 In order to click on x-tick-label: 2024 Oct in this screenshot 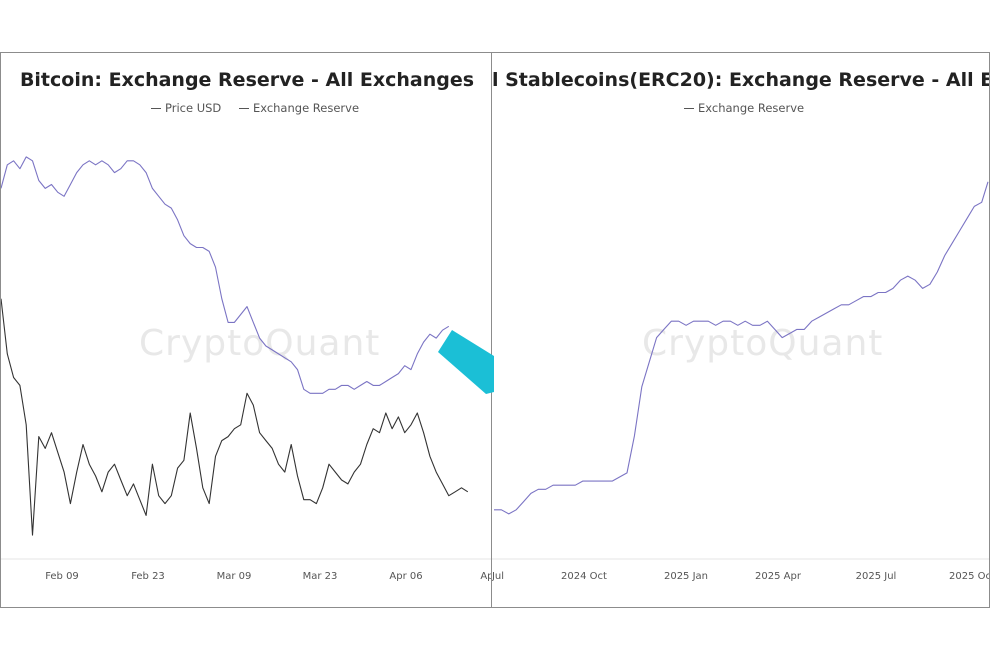, I will do `click(584, 576)`.